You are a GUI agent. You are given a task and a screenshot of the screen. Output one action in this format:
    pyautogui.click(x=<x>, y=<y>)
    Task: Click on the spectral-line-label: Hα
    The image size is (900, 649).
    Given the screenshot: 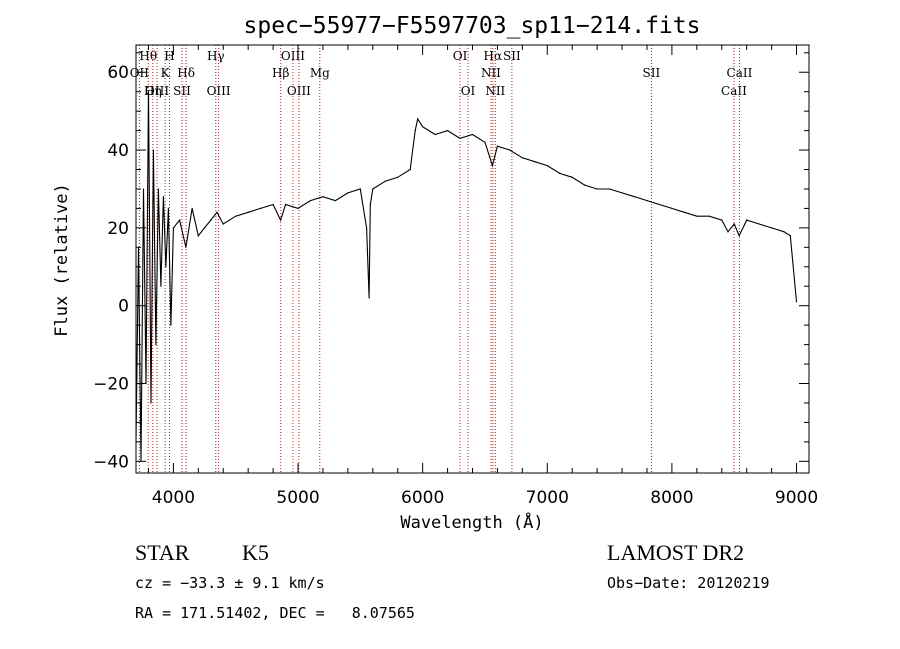 What is the action you would take?
    pyautogui.click(x=493, y=56)
    